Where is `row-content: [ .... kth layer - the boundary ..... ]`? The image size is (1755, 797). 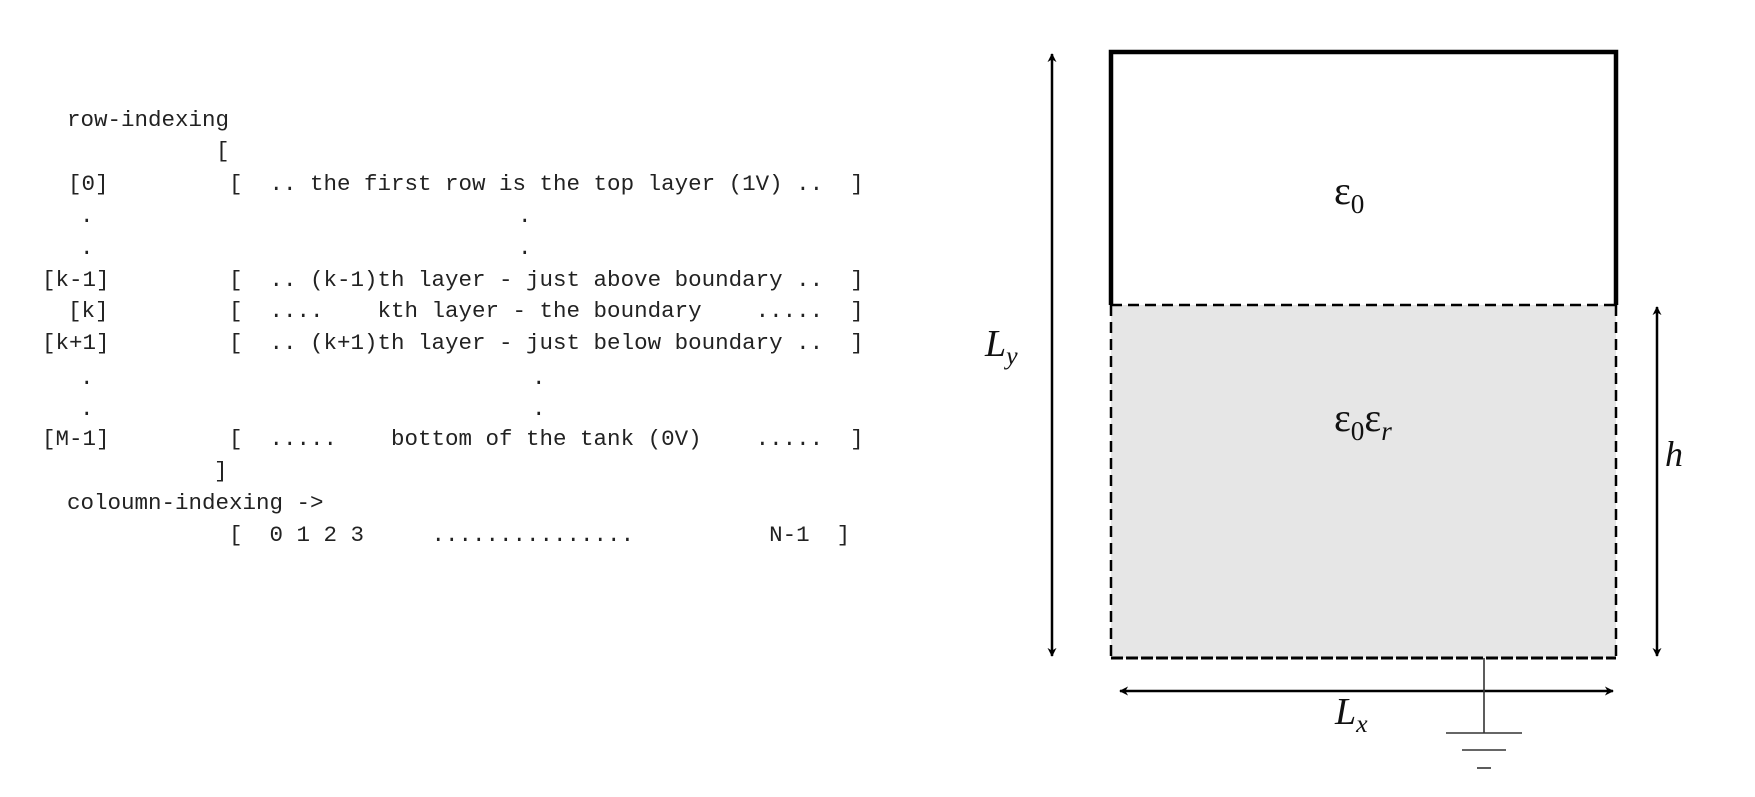 row-content: [ .... kth layer - the boundary ..... ] is located at coordinates (546, 311).